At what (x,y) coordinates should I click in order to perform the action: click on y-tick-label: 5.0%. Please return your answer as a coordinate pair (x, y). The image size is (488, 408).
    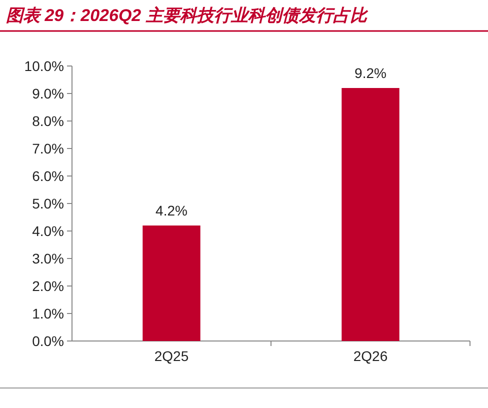
    Looking at the image, I should click on (48, 204).